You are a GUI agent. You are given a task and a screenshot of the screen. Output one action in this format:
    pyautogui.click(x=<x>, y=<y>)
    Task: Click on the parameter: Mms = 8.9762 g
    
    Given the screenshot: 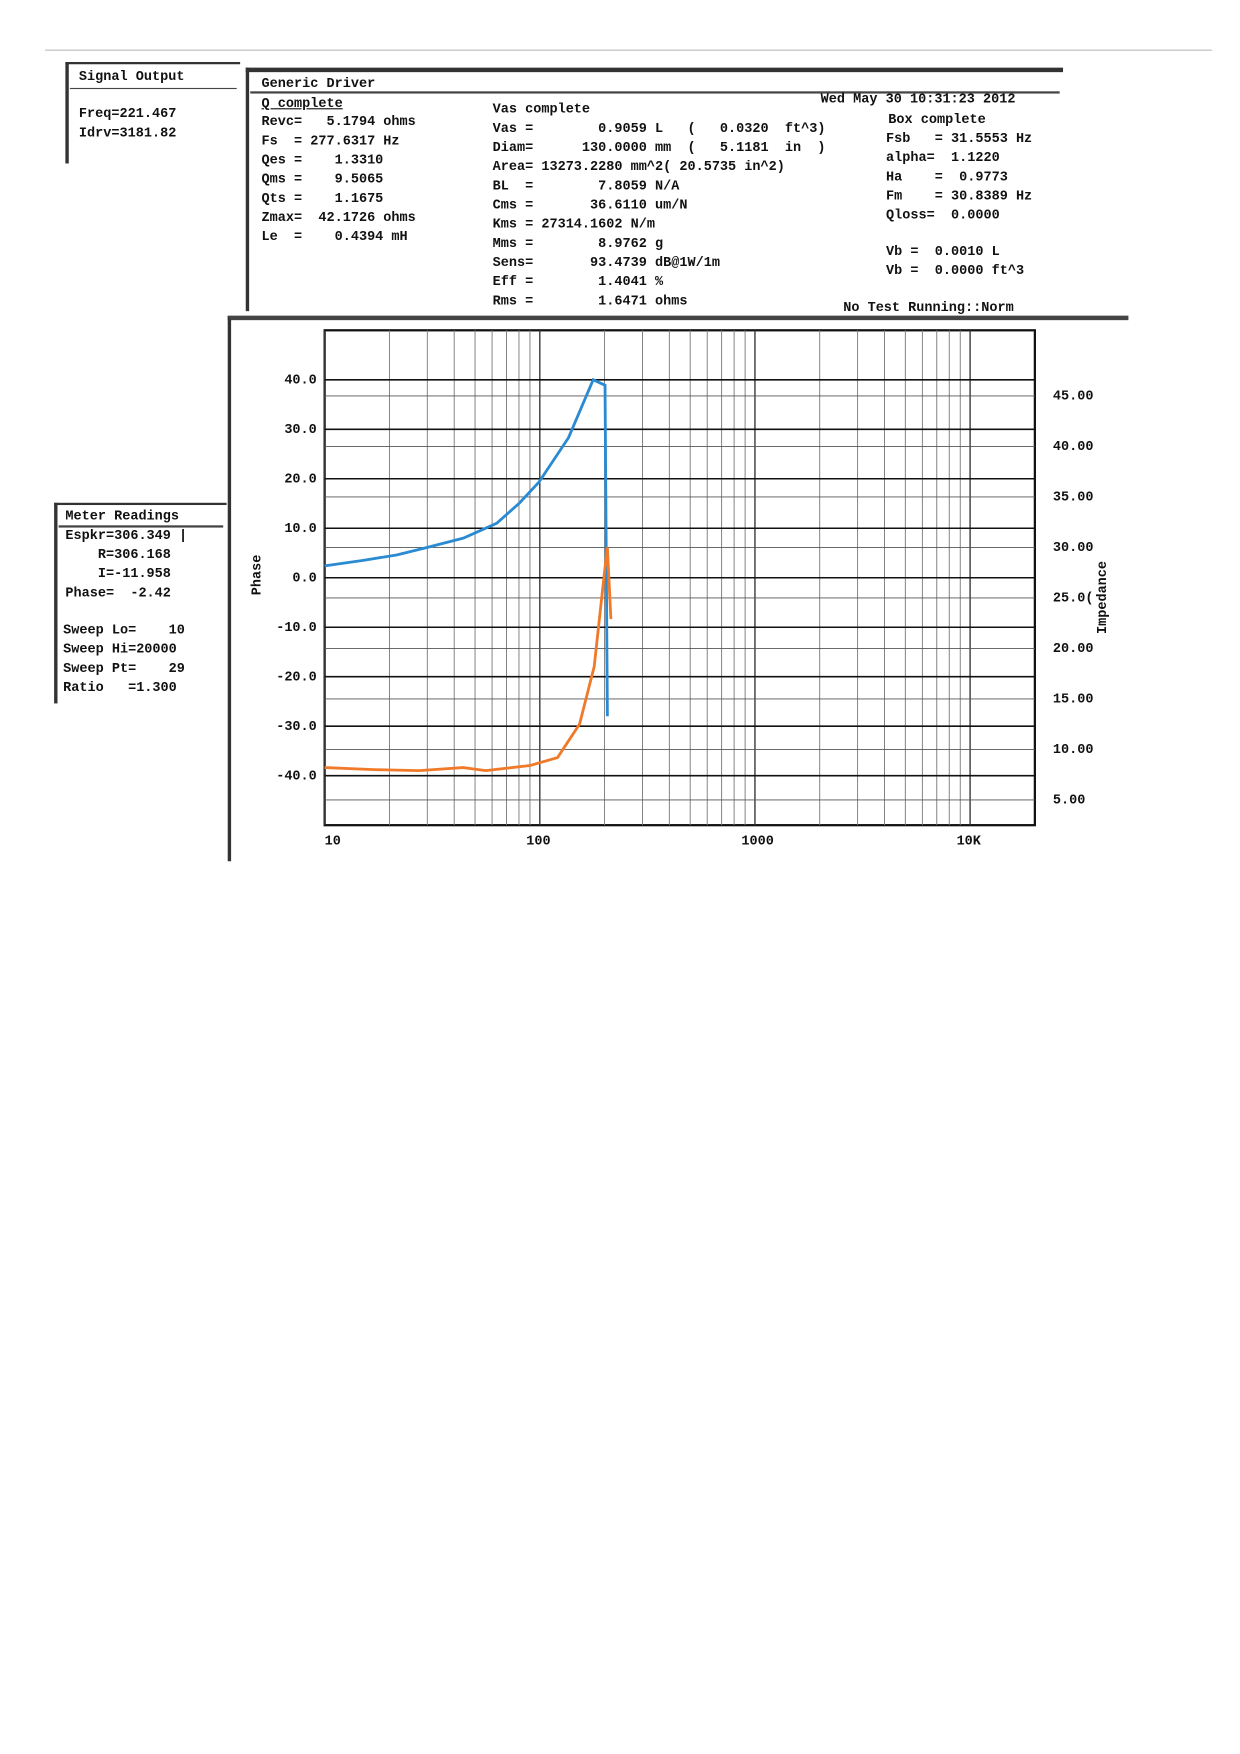 What is the action you would take?
    pyautogui.click(x=578, y=243)
    